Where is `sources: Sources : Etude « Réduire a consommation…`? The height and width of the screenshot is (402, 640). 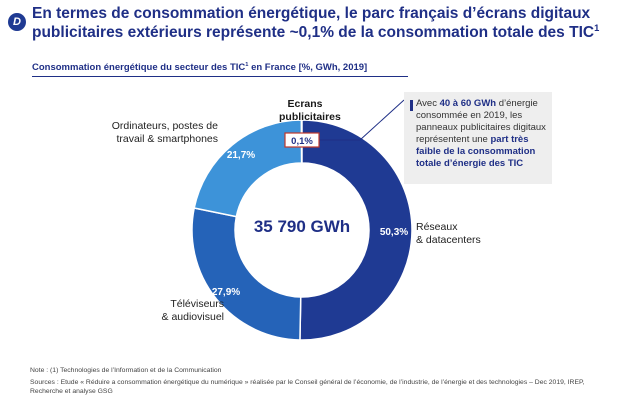
sources: Sources : Etude « Réduire a consommation… is located at coordinates (307, 387).